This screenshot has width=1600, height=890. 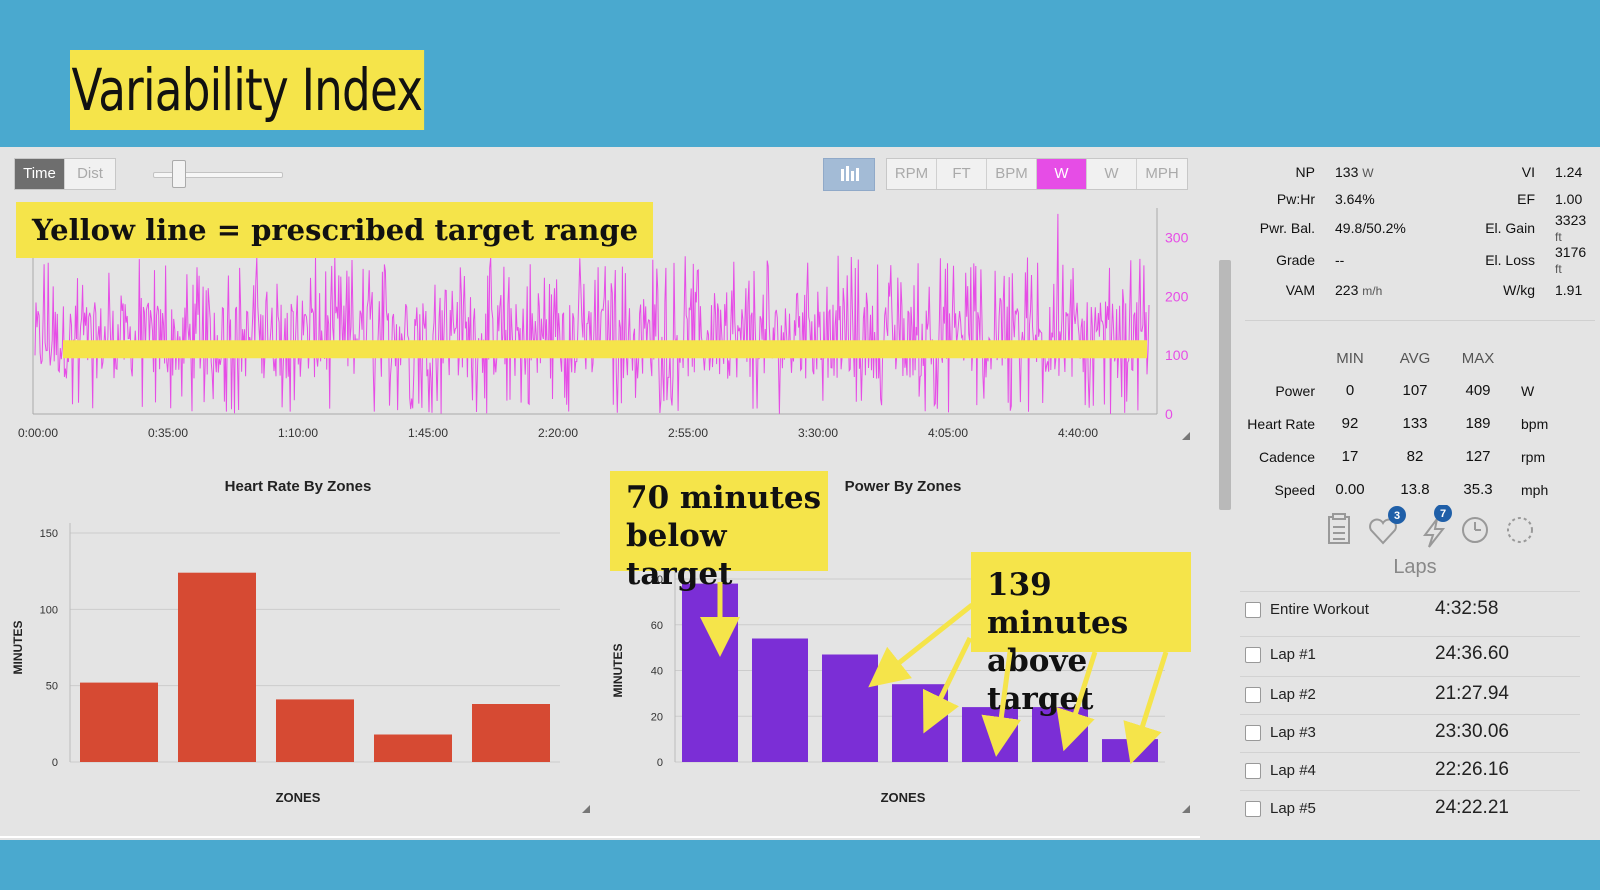 What do you see at coordinates (119, 722) in the screenshot?
I see `bar-z1` at bounding box center [119, 722].